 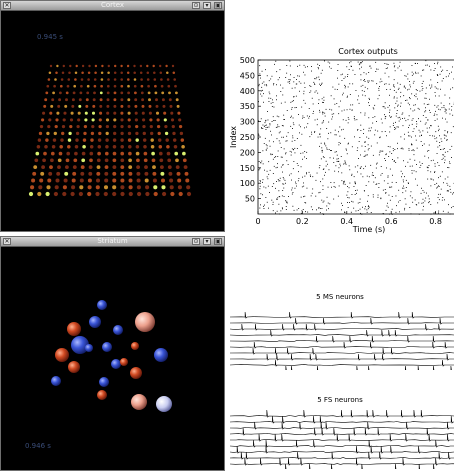 I want to click on x-tick-label: 0, so click(x=257, y=221).